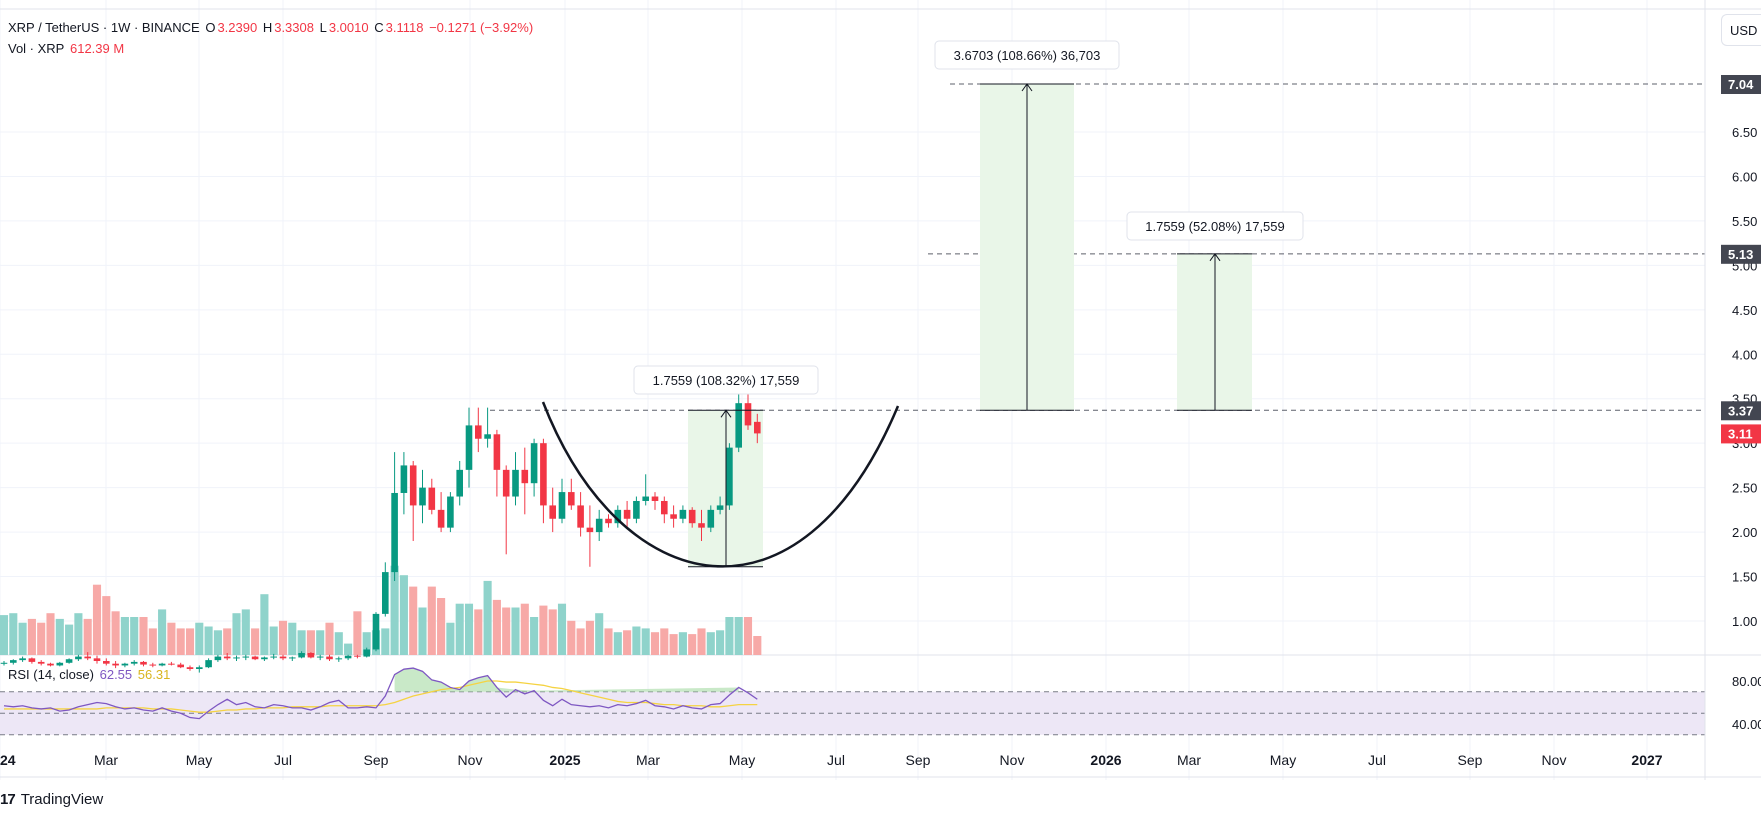 The height and width of the screenshot is (822, 1761). Describe the element at coordinates (104, 27) in the screenshot. I see `symbol-label: XRP / TetherUS · 1W · BINANCE` at that location.